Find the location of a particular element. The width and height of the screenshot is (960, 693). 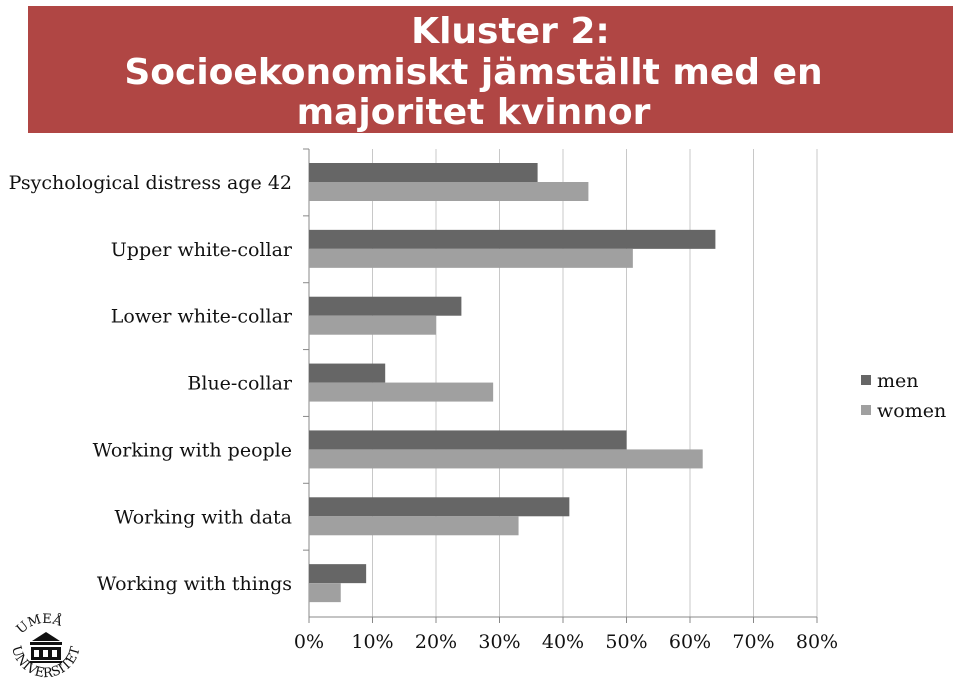

title-line-1: Kluster 2: is located at coordinates (510, 31).